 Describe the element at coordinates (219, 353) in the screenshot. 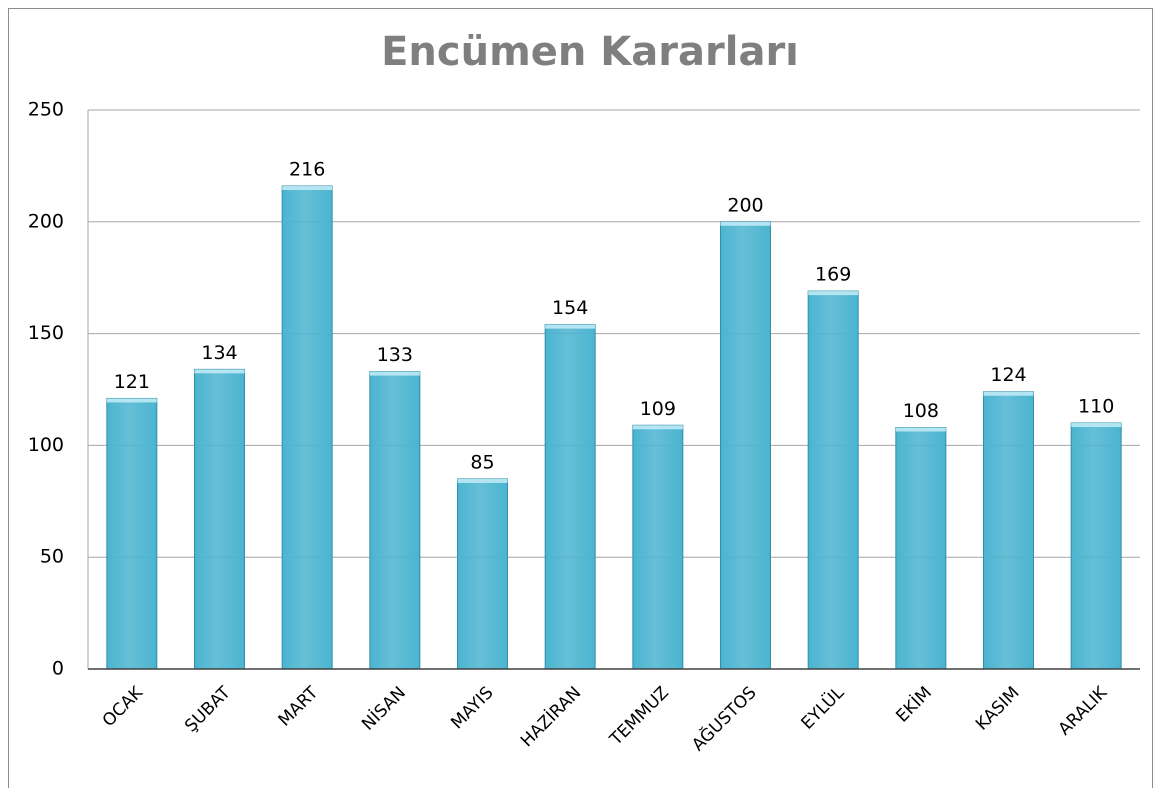

I see `data-label: 134` at that location.